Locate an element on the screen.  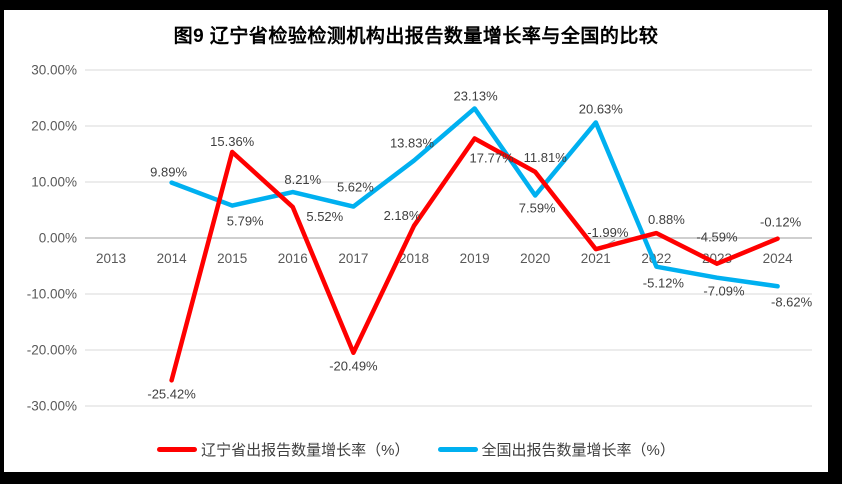
legend: 辽宁省出报告数量增长率（%） 全国出报告数量增长率（%） is located at coordinates (416, 449).